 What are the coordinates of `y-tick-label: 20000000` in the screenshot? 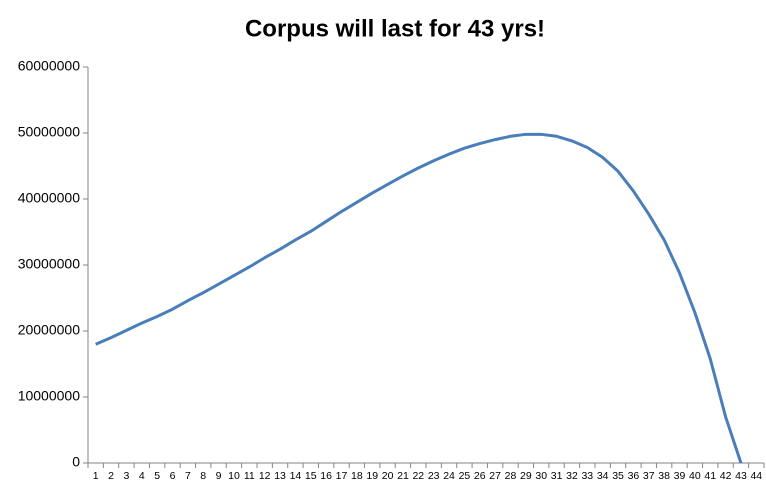 It's located at (49, 330).